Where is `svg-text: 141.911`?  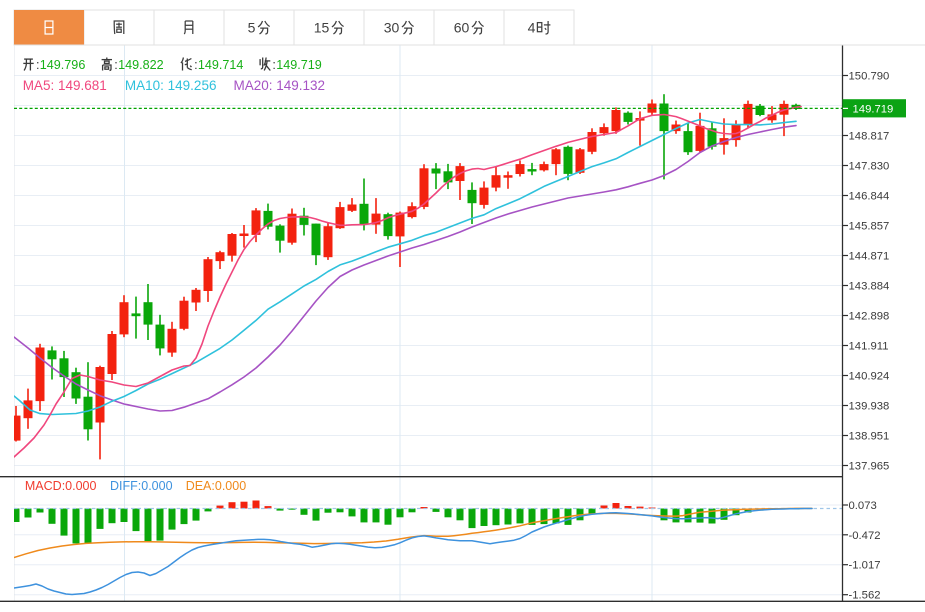
svg-text: 141.911 is located at coordinates (869, 347).